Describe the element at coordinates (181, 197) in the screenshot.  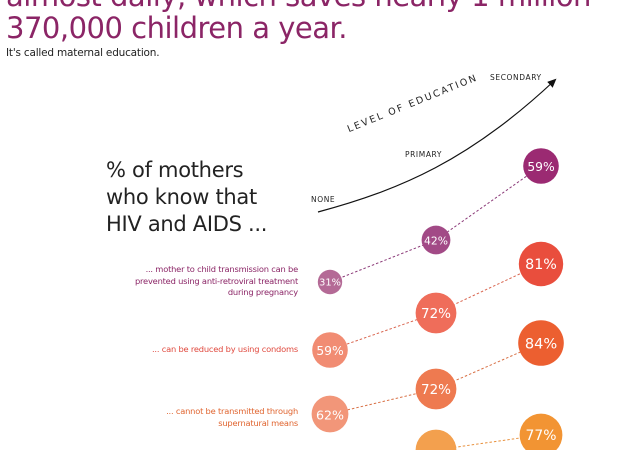
I see `question-line-2: who know that` at that location.